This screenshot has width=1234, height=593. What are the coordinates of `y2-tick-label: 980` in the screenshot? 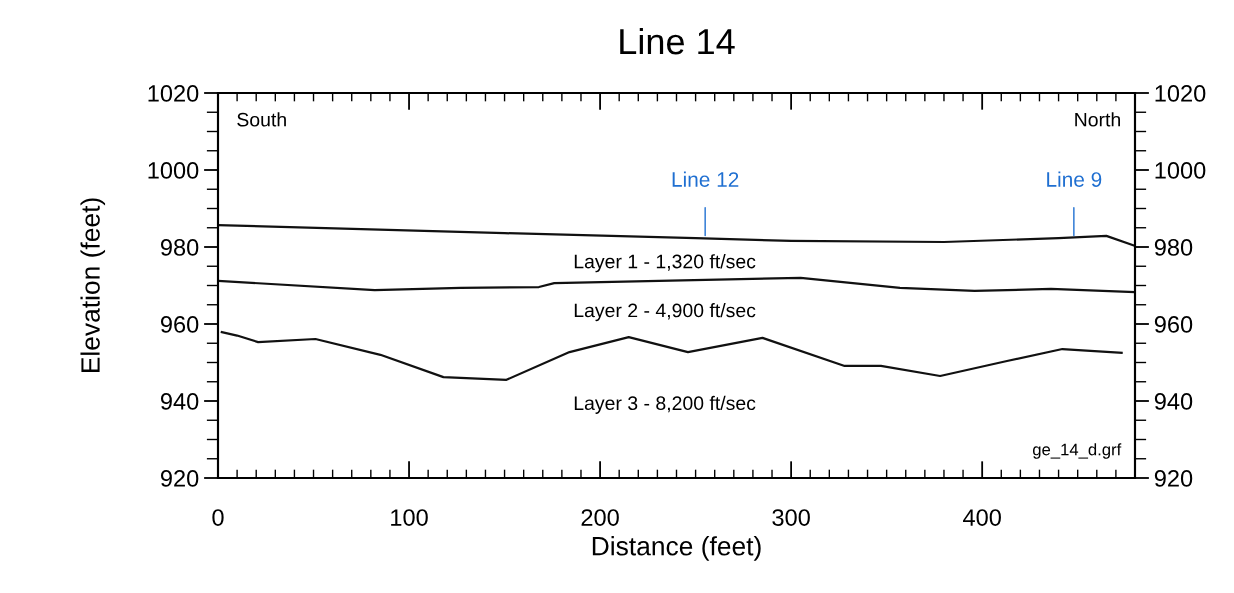 It's located at (1173, 247).